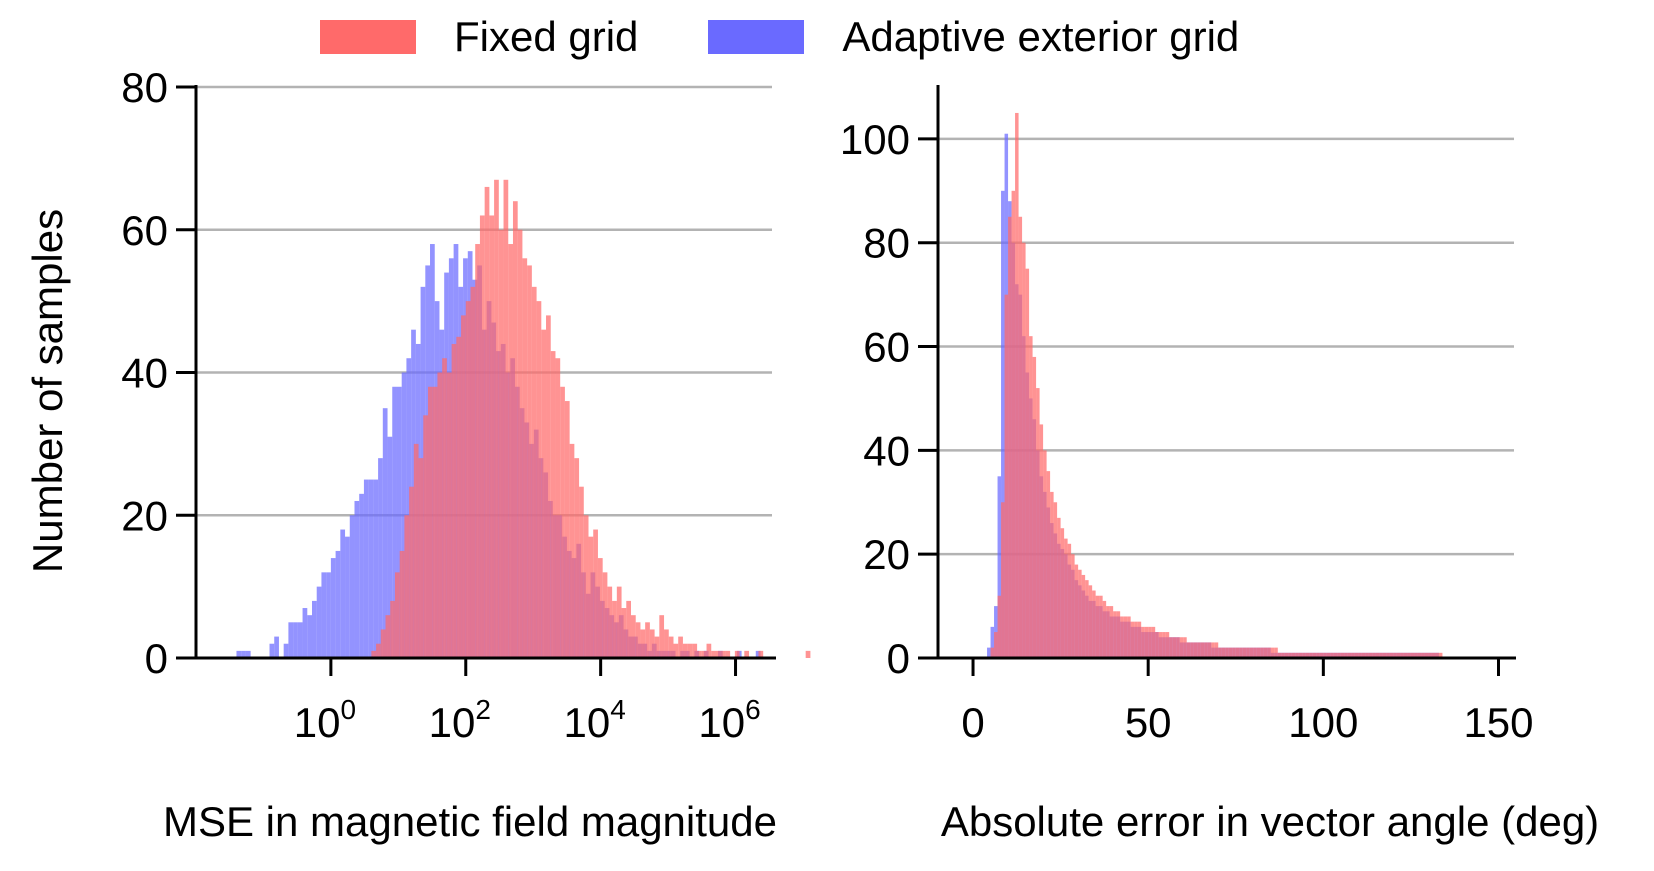  What do you see at coordinates (1270, 821) in the screenshot?
I see `x-axis-label-angle: Absolute error in vector angle (deg)` at bounding box center [1270, 821].